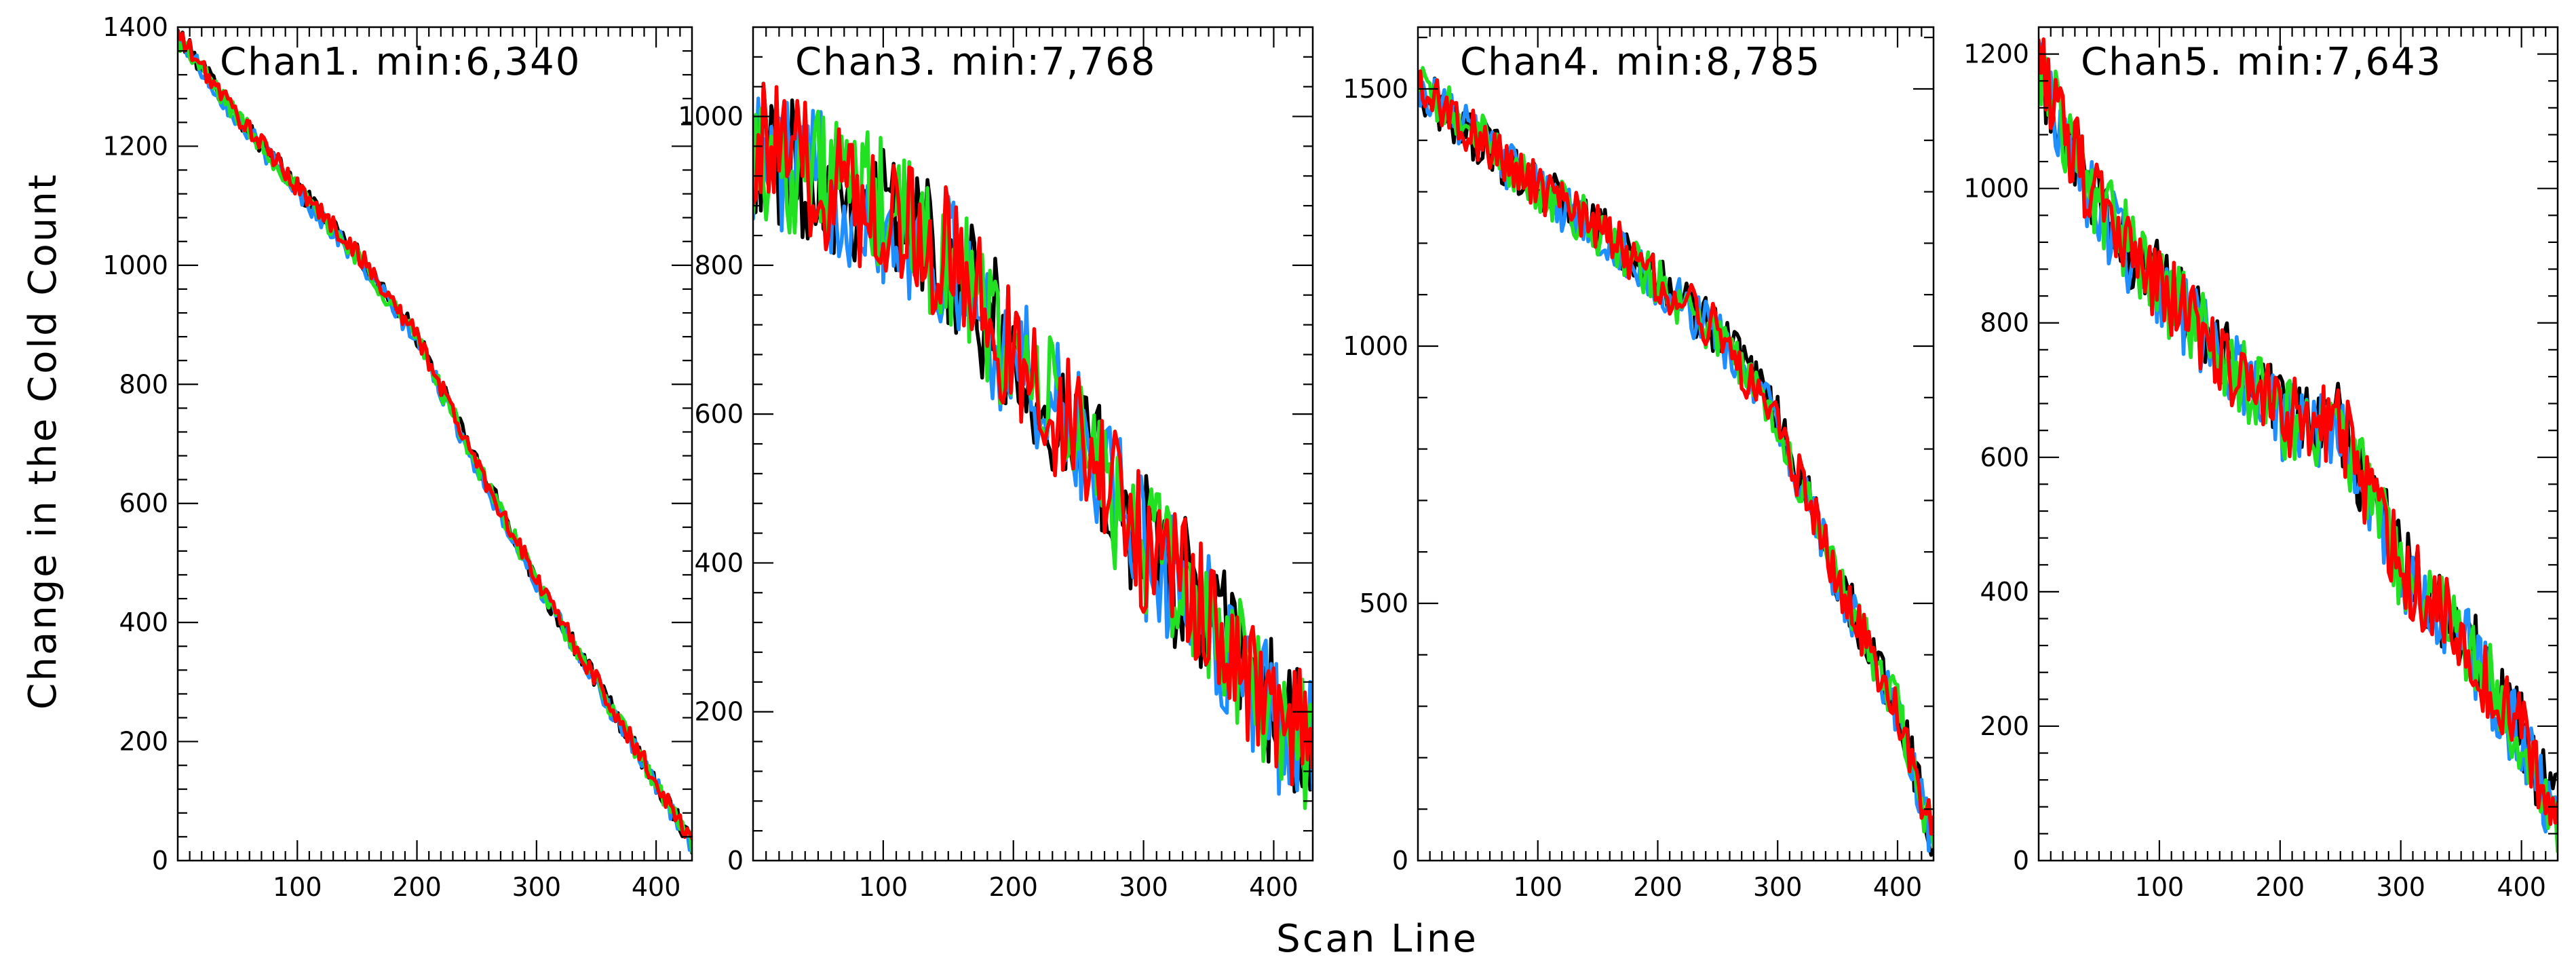 This screenshot has width=2576, height=978. I want to click on panel-title: Chan4. min:8,785, so click(1640, 62).